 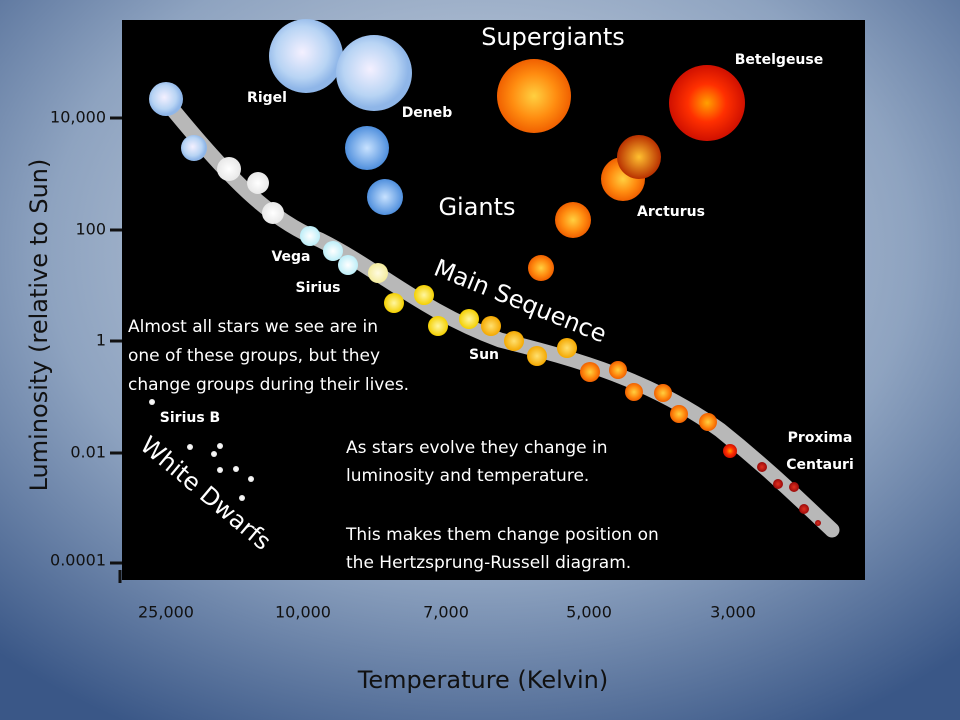 What do you see at coordinates (820, 465) in the screenshot?
I see `star-name: Centauri` at bounding box center [820, 465].